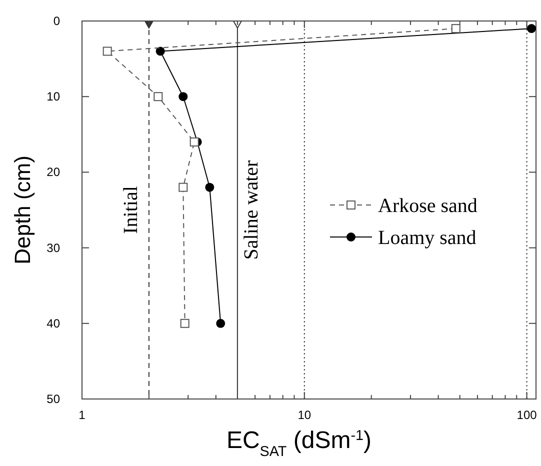 This screenshot has width=541, height=466. Describe the element at coordinates (53, 172) in the screenshot. I see `y-tick-label: 20` at that location.